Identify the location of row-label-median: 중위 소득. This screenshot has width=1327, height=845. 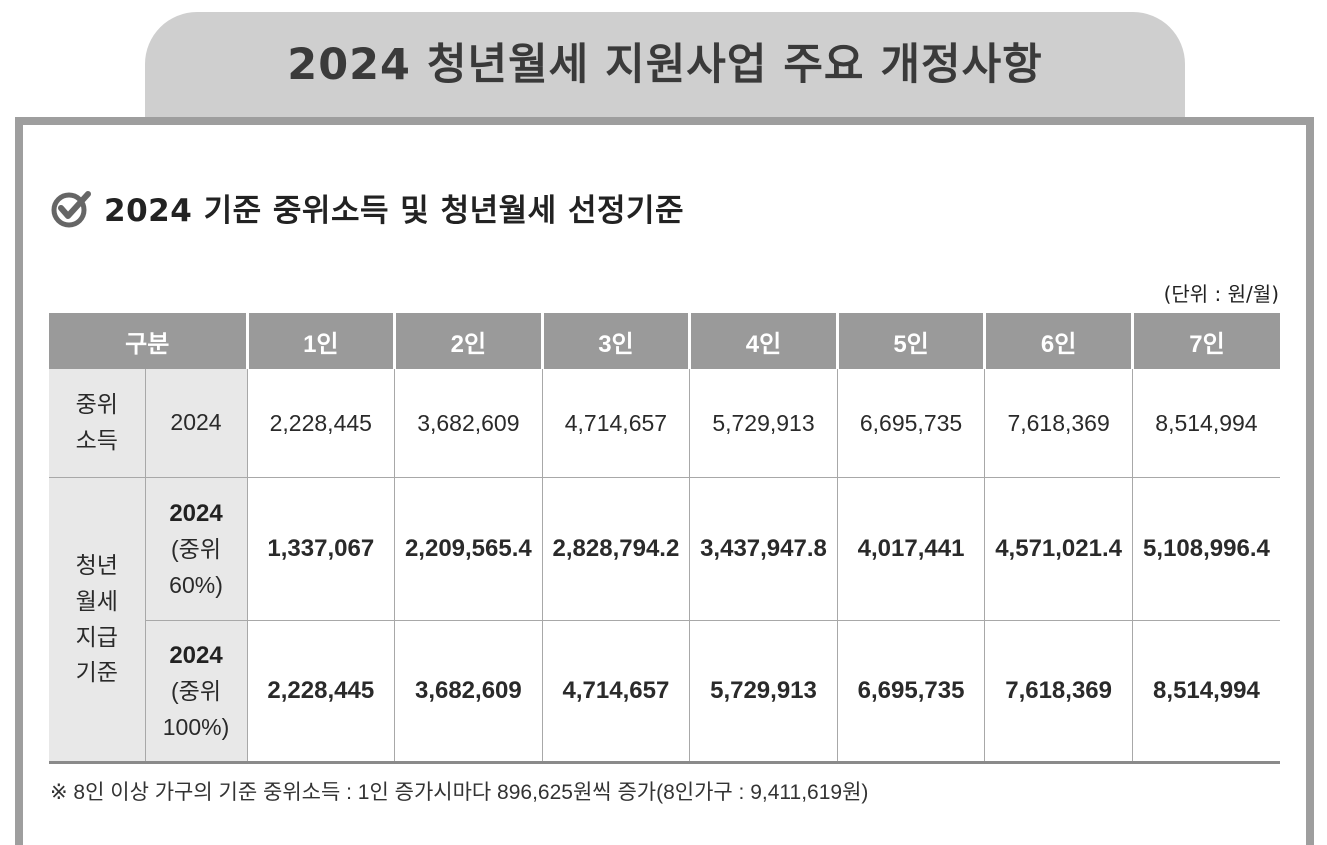
(97, 423).